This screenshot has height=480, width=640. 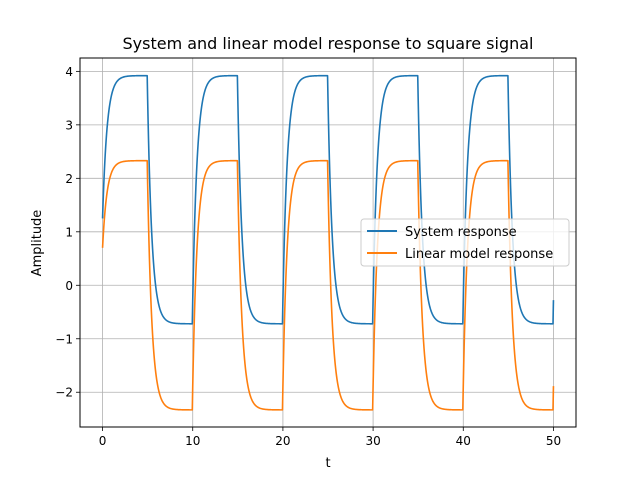 I want to click on x-tick-label: 10, so click(x=192, y=441).